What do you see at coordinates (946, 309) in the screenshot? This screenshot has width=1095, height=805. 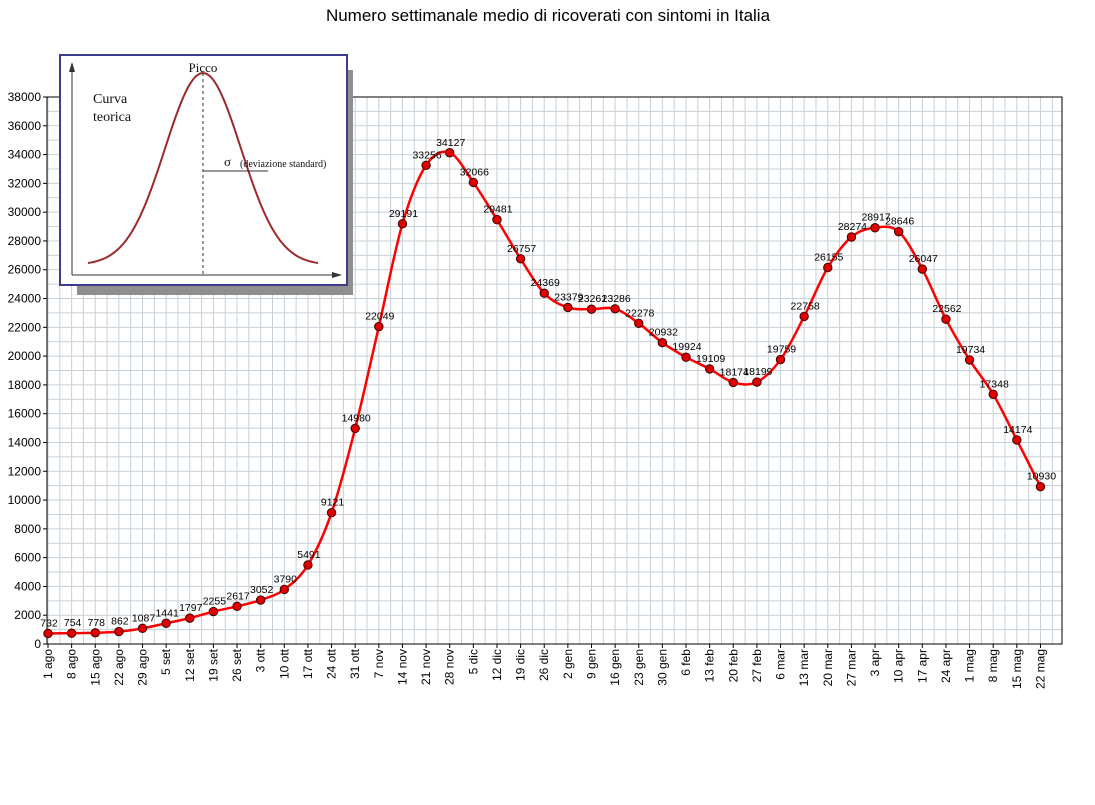 I see `data-label: 22562` at bounding box center [946, 309].